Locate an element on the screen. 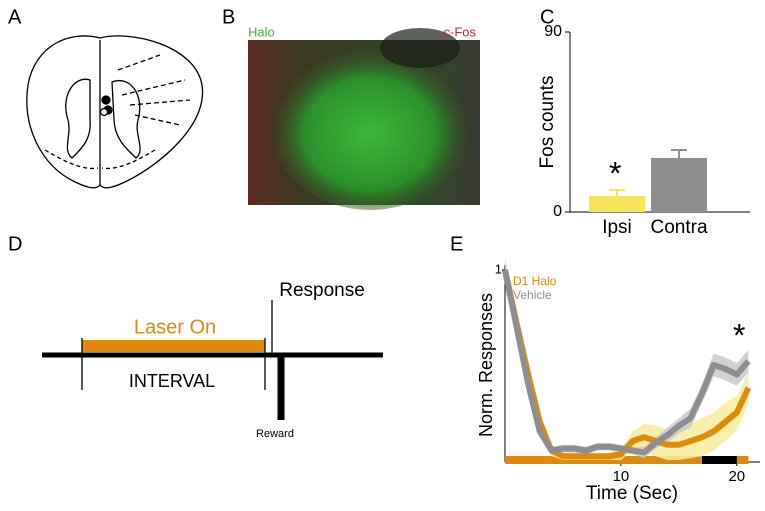 The image size is (765, 511). legend-label: D1 Halo is located at coordinates (535, 281).